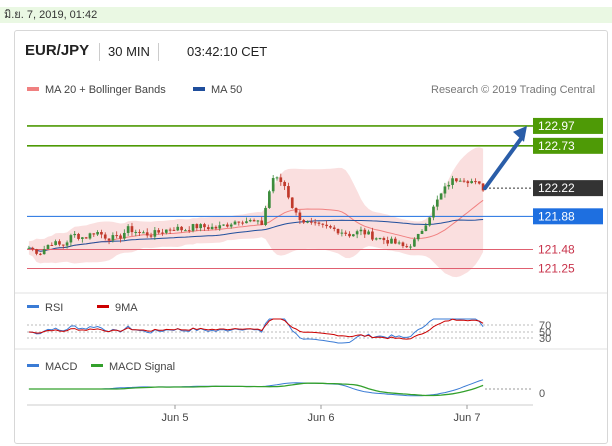  Describe the element at coordinates (556, 216) in the screenshot. I see `level-label-121.88: 121.88` at that location.